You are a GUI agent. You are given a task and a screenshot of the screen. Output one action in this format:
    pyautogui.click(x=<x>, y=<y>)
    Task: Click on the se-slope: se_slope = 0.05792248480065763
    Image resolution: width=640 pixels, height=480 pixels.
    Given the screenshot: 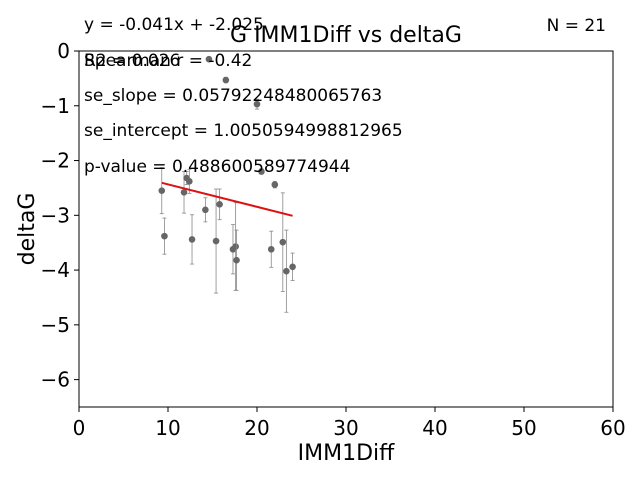 What is the action you would take?
    pyautogui.click(x=233, y=96)
    